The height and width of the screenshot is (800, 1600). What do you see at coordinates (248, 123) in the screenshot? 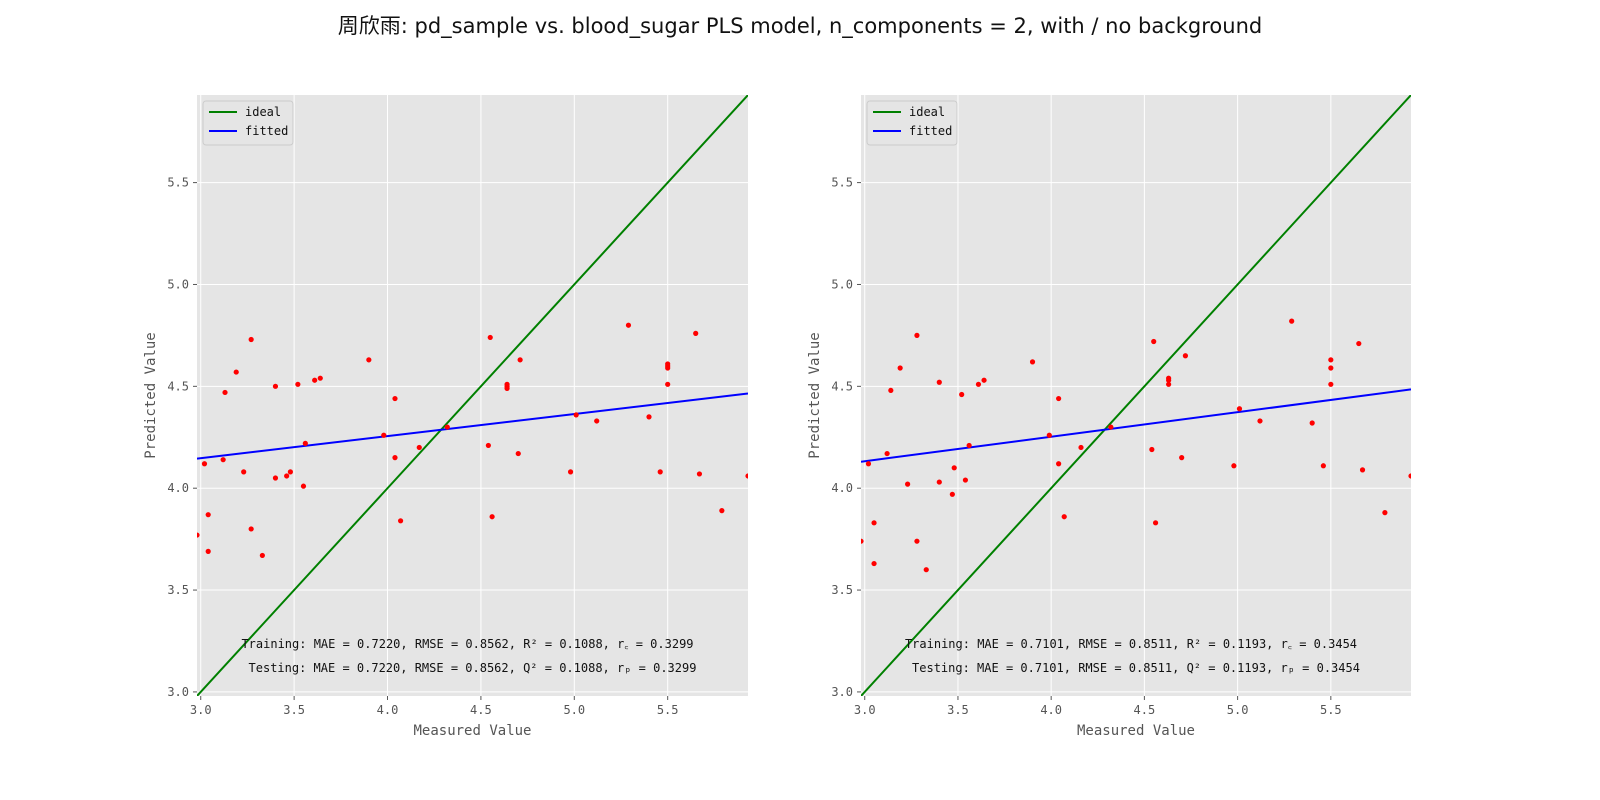
I see `left-legend: ideal fitted` at bounding box center [248, 123].